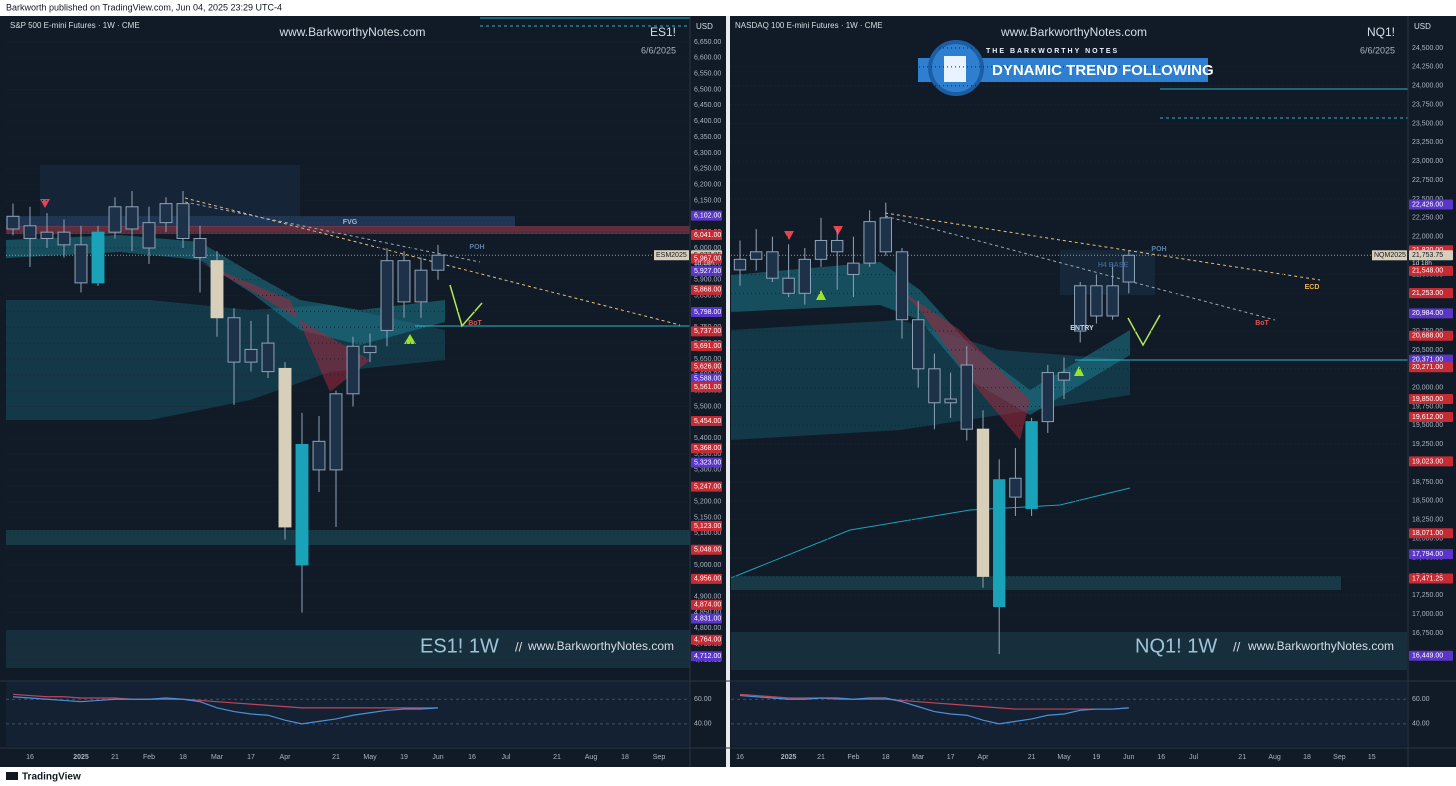 This screenshot has height=786, width=1456. I want to click on y-tick-label: 6,600.00, so click(707, 58).